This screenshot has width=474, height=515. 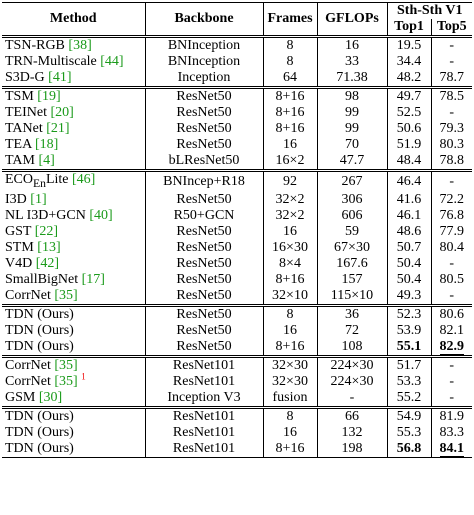 I want to click on top1-value: 50.6, so click(x=409, y=128).